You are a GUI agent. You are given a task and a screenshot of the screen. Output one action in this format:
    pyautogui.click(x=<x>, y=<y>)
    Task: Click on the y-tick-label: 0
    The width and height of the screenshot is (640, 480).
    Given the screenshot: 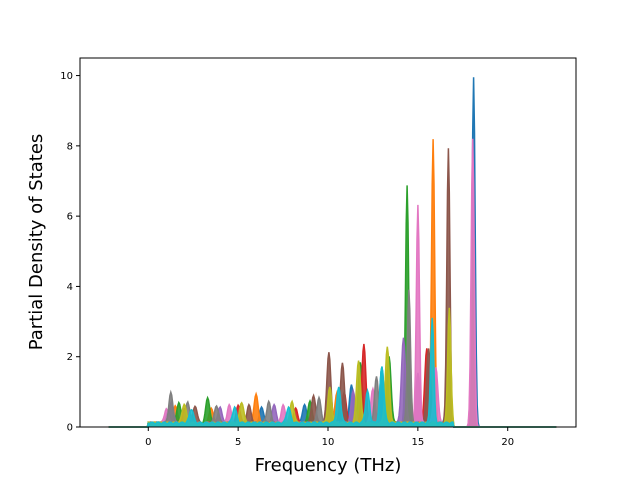 What is the action you would take?
    pyautogui.click(x=70, y=428)
    